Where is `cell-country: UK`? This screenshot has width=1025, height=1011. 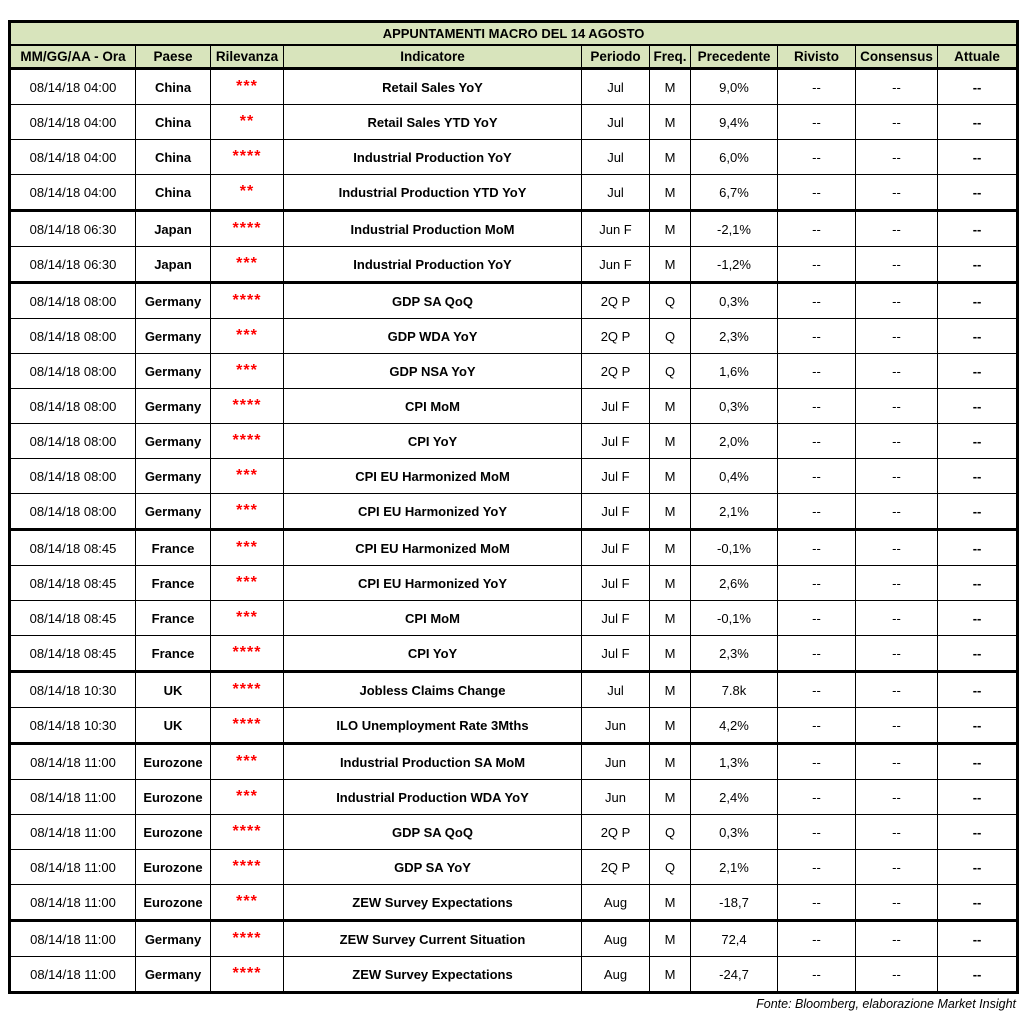
cell-country: UK is located at coordinates (173, 726).